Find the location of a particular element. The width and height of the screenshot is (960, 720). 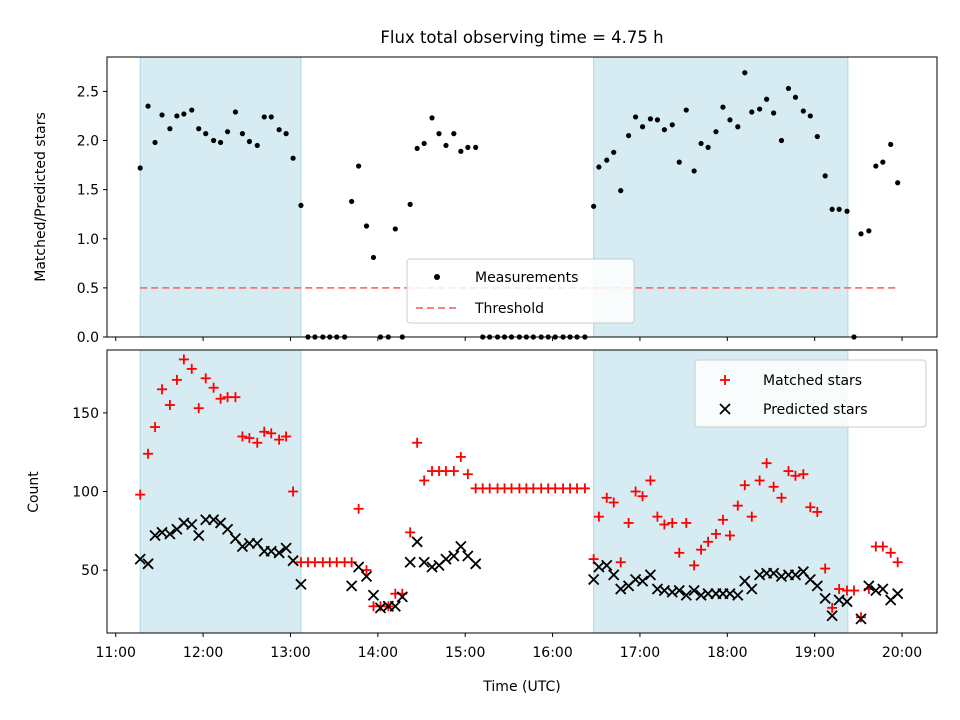

x-tick-label: 14:00 is located at coordinates (378, 653).